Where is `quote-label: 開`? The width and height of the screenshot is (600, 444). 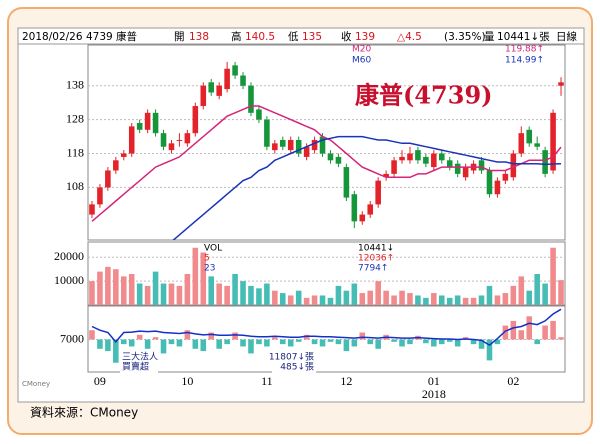
quote-label: 開 is located at coordinates (179, 37).